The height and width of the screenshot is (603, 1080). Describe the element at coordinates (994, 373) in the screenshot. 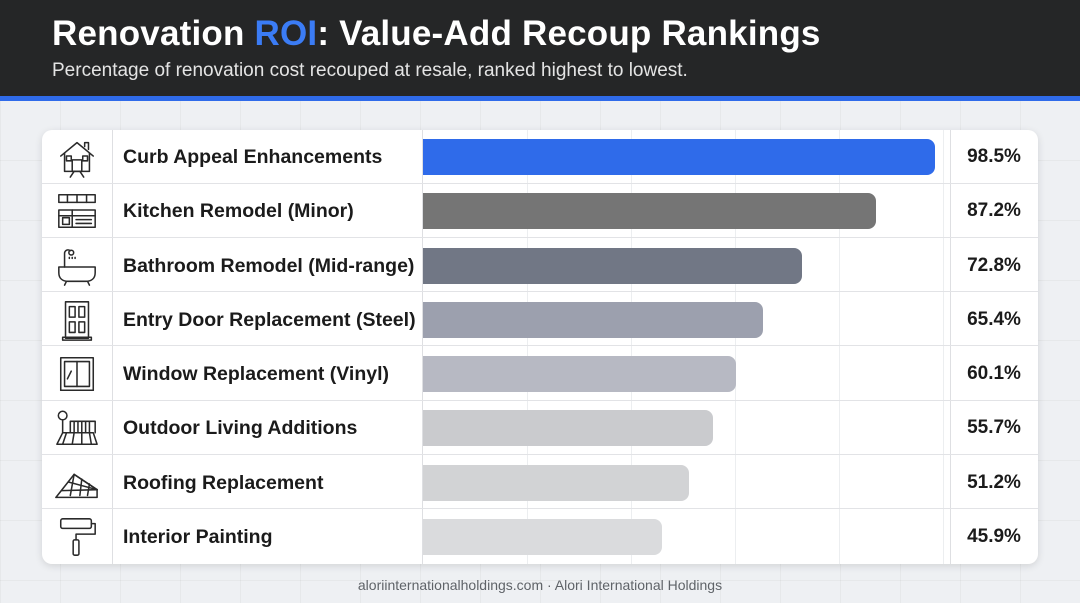

I see `value-label: 60.1%` at that location.